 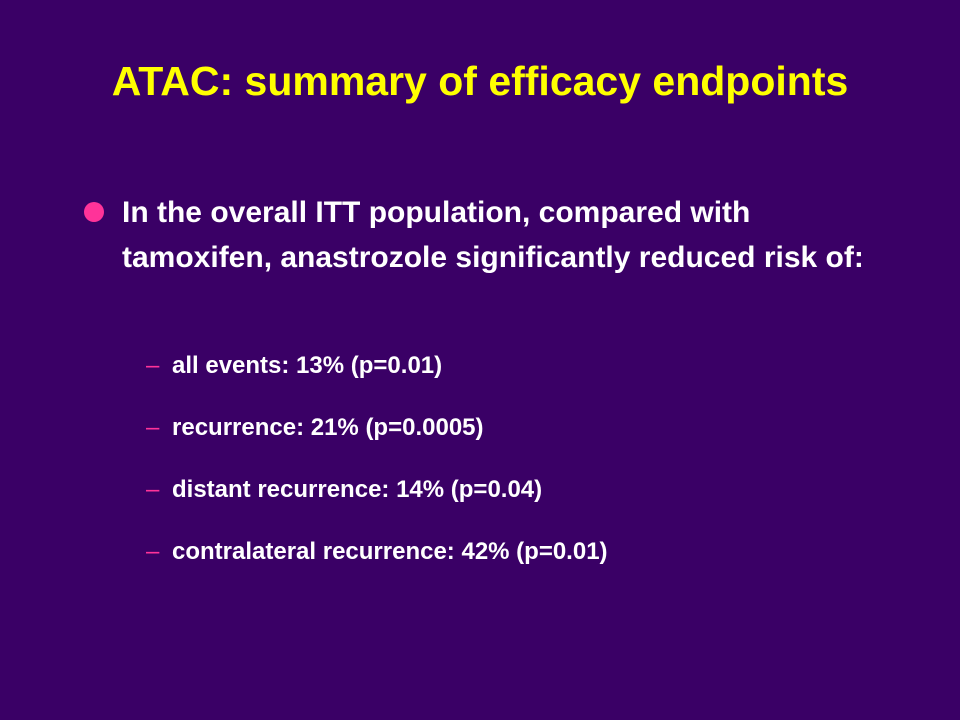 I want to click on sub-item: – recurrence: 21% (p=0.0005), so click(x=315, y=428).